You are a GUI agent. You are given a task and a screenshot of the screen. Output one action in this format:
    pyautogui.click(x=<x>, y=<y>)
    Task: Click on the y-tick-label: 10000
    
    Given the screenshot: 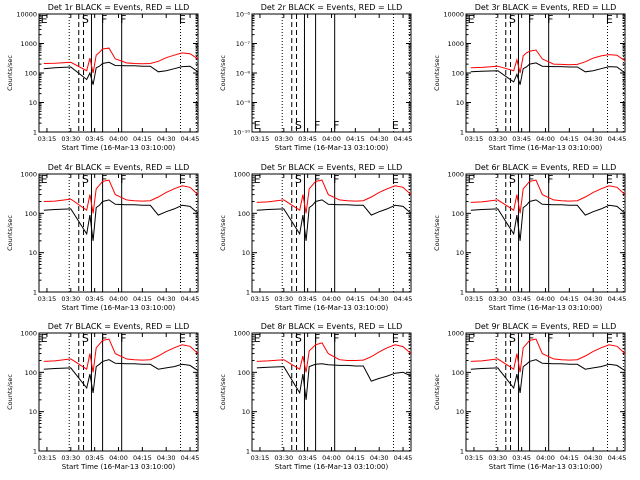 What is the action you would take?
    pyautogui.click(x=26, y=15)
    